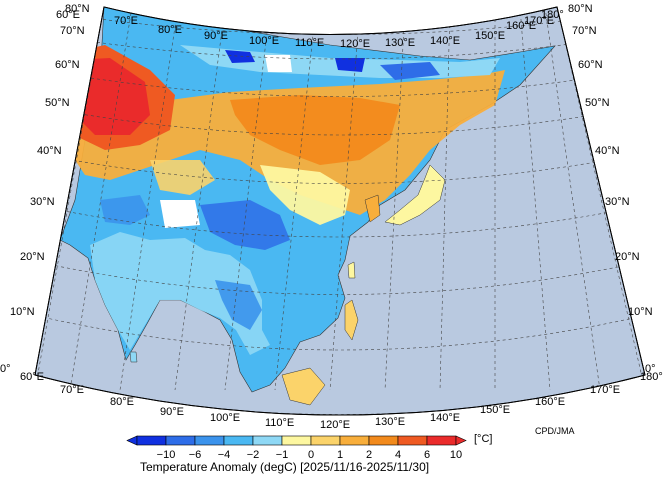 The height and width of the screenshot is (482, 669). I want to click on longitude-label-top: 140°E, so click(445, 41).